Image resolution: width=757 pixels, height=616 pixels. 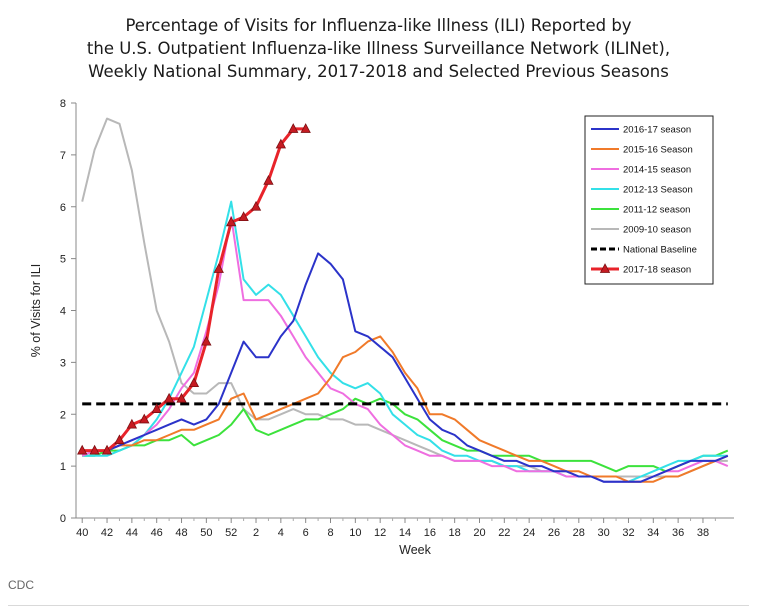 What do you see at coordinates (306, 533) in the screenshot?
I see `x-tick-label: 6` at bounding box center [306, 533].